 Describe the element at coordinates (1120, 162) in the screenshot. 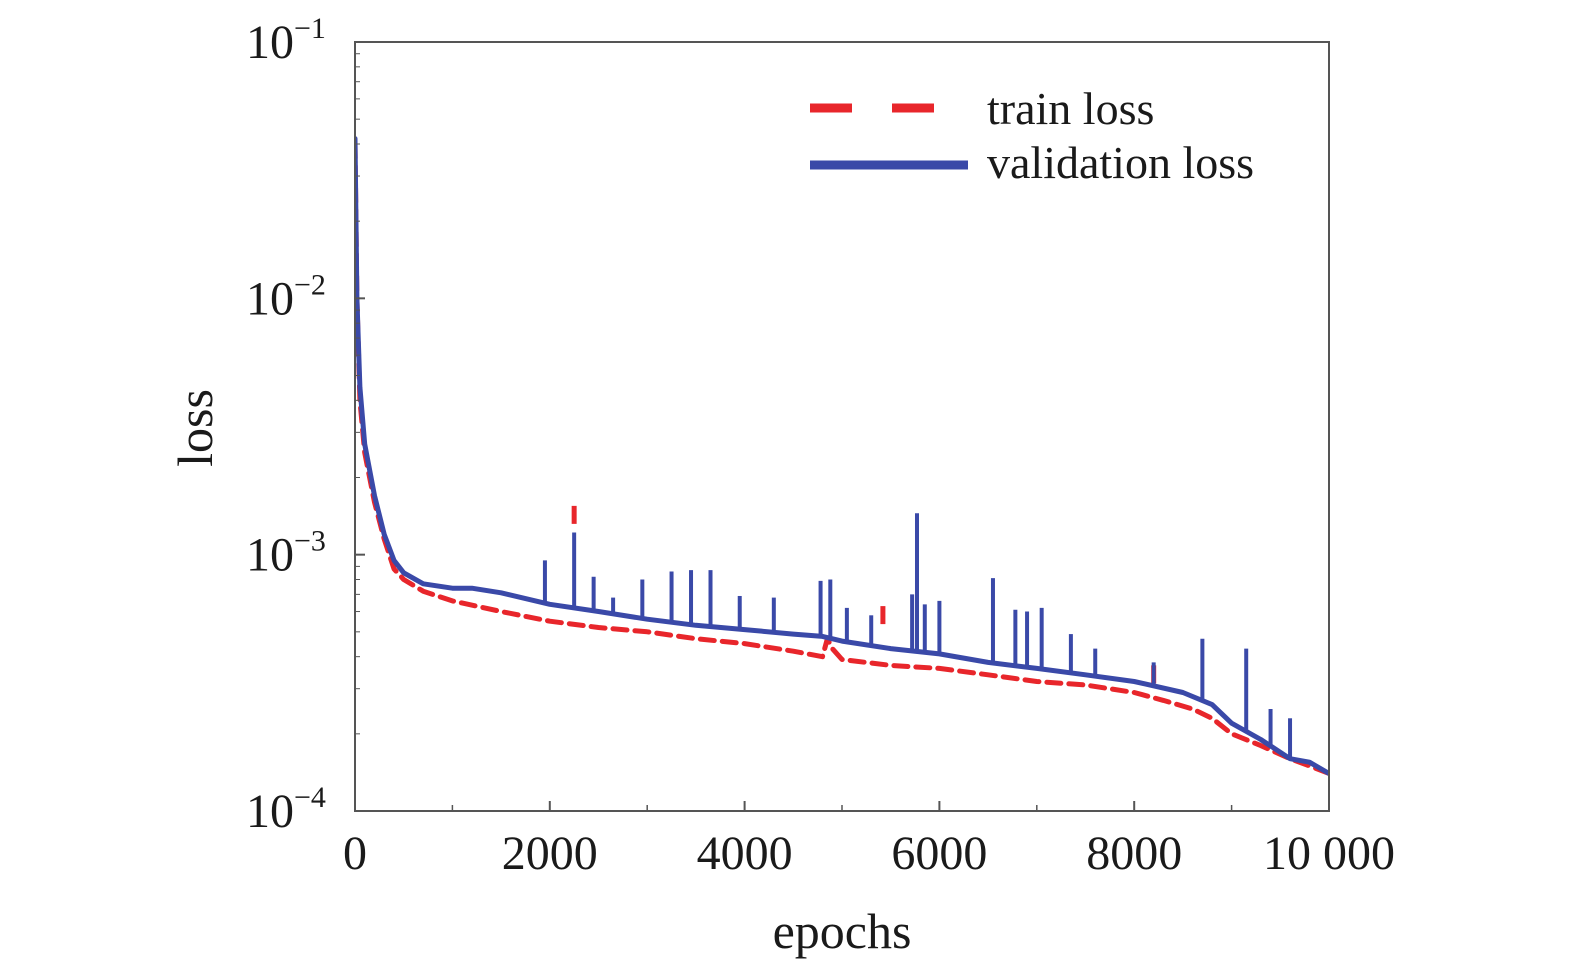

I see `legend-validation-label: validation loss` at that location.